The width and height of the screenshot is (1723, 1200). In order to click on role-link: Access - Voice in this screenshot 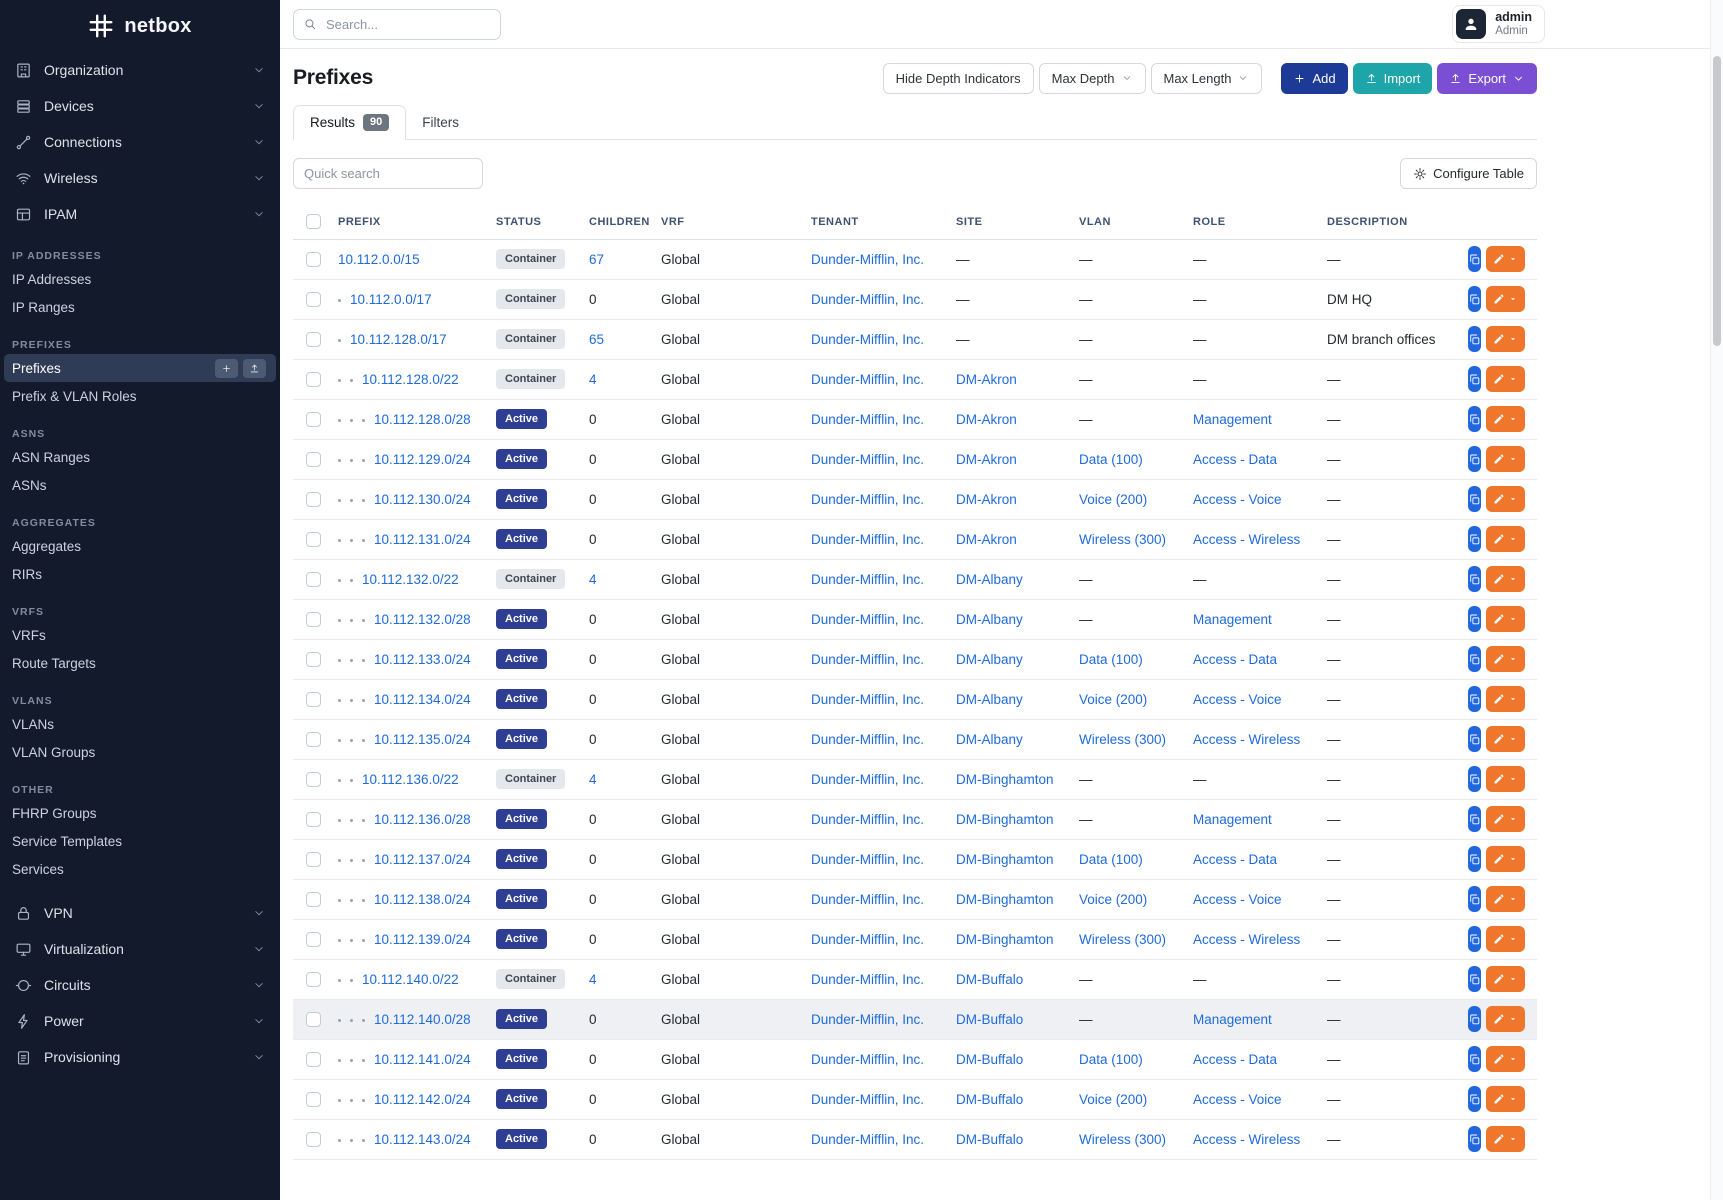, I will do `click(1237, 1099)`.